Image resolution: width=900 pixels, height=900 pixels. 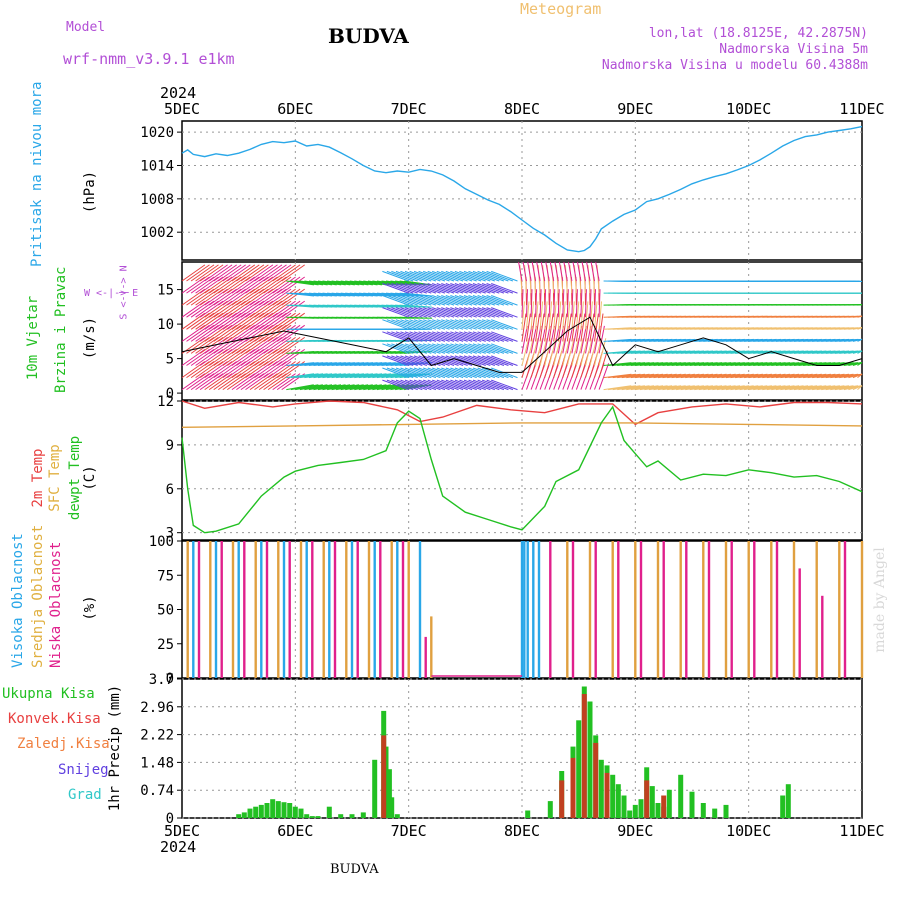 What do you see at coordinates (295, 109) in the screenshot?
I see `time-tick-label-top: 6DEC` at bounding box center [295, 109].